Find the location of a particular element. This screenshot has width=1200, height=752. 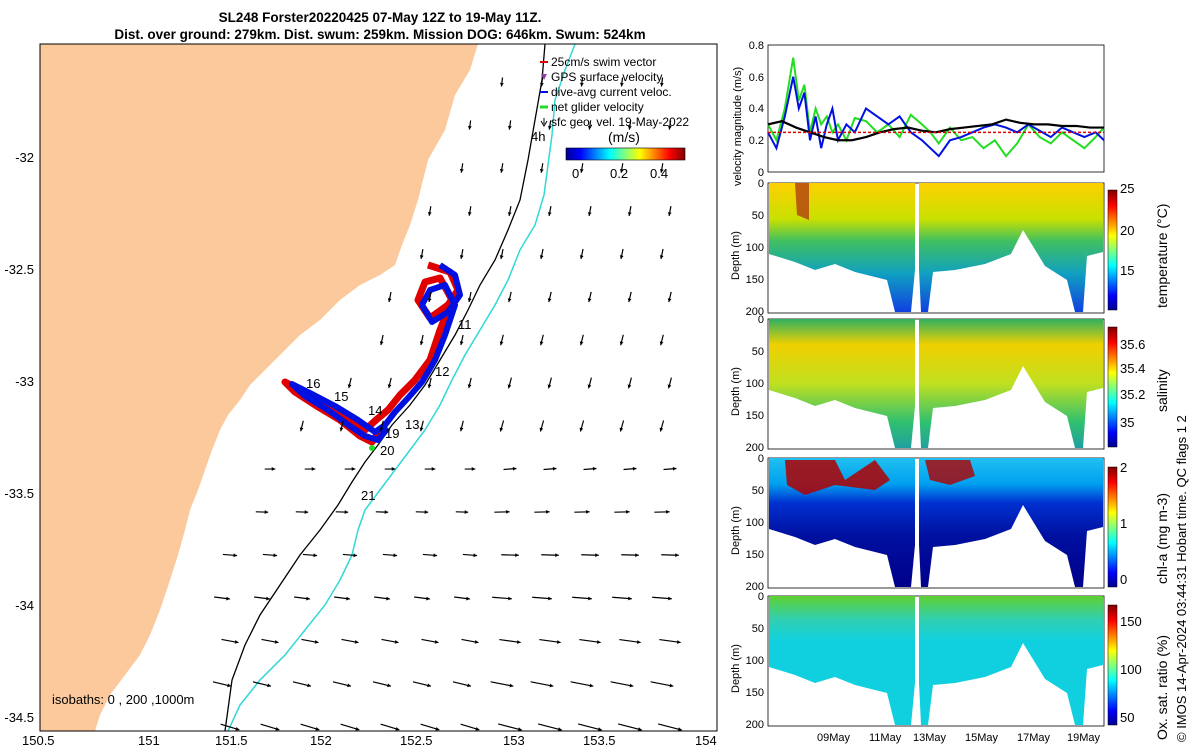

day-label: 11 is located at coordinates (465, 324).